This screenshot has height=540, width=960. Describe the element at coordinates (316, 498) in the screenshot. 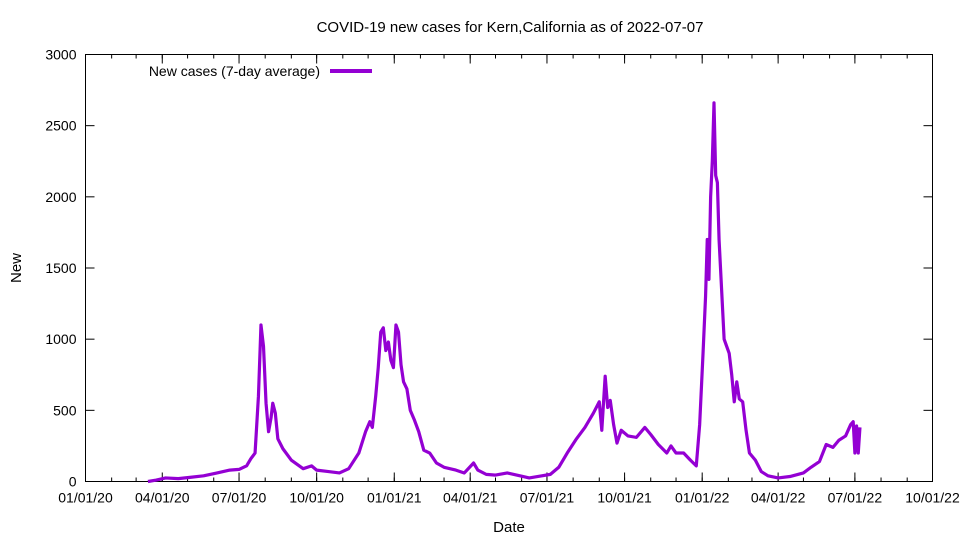

I see `x-tick-label: 10/01/20` at that location.